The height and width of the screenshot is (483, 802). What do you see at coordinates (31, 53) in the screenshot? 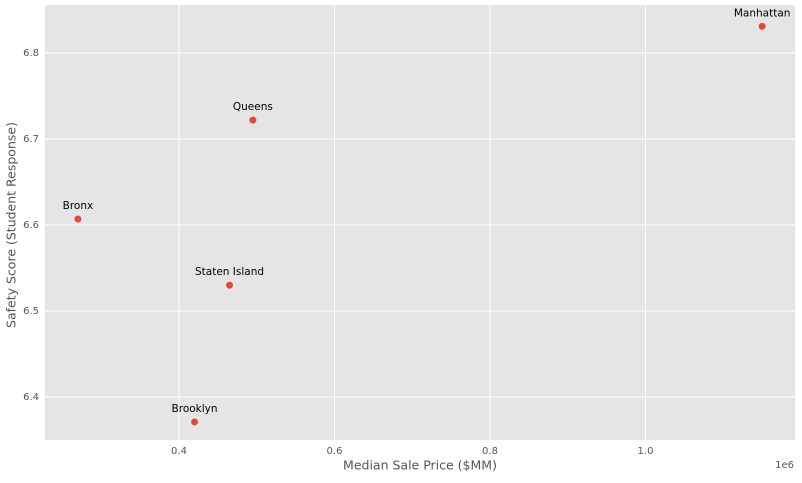
I see `y-tick-label: 6.8` at bounding box center [31, 53].